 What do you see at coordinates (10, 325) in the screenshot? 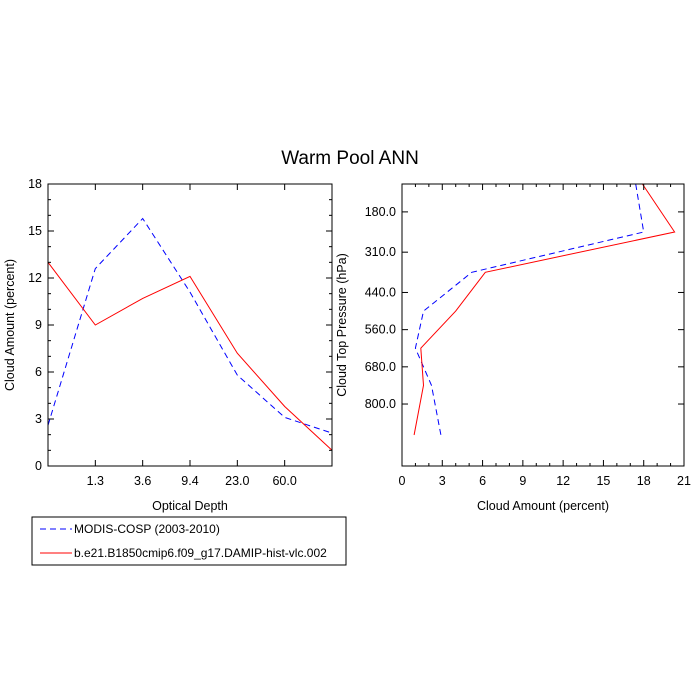
I see `left-y-axis-label: Cloud Amount (percent)` at bounding box center [10, 325].